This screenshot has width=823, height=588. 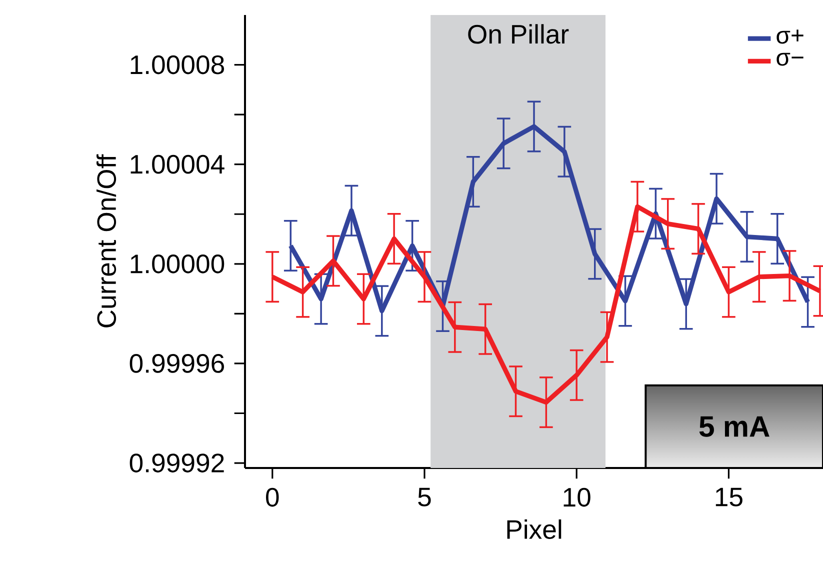 What do you see at coordinates (790, 37) in the screenshot?
I see `legend-label: σ+` at bounding box center [790, 37].